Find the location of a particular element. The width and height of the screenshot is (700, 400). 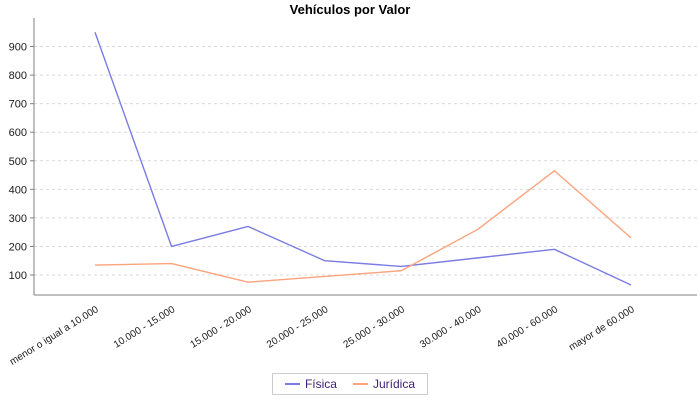

x-category-label: mayor de 60.000 is located at coordinates (602, 328).